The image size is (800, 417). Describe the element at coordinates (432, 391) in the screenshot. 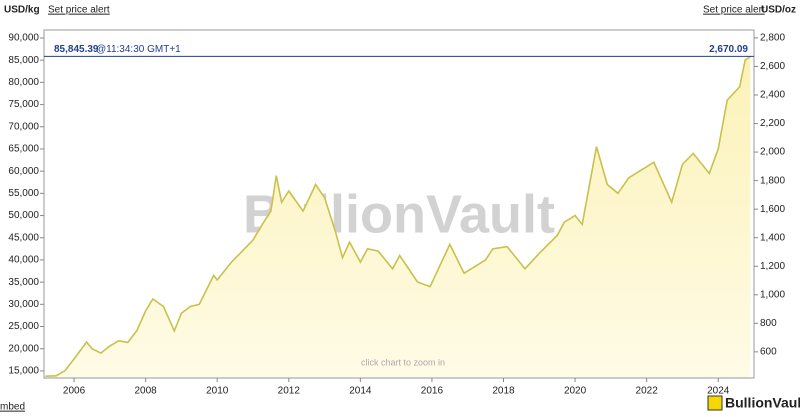

I see `x-tick-label: 2016` at that location.